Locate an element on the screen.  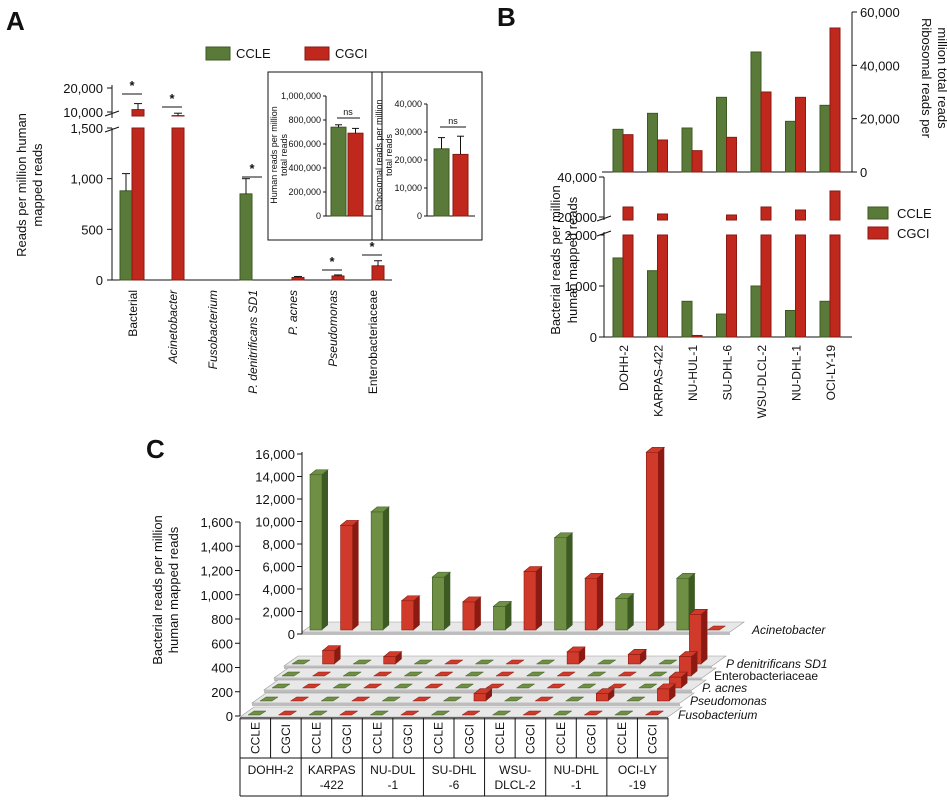
panel-c-lower-tick-label: 1,000 is located at coordinates (216, 595).